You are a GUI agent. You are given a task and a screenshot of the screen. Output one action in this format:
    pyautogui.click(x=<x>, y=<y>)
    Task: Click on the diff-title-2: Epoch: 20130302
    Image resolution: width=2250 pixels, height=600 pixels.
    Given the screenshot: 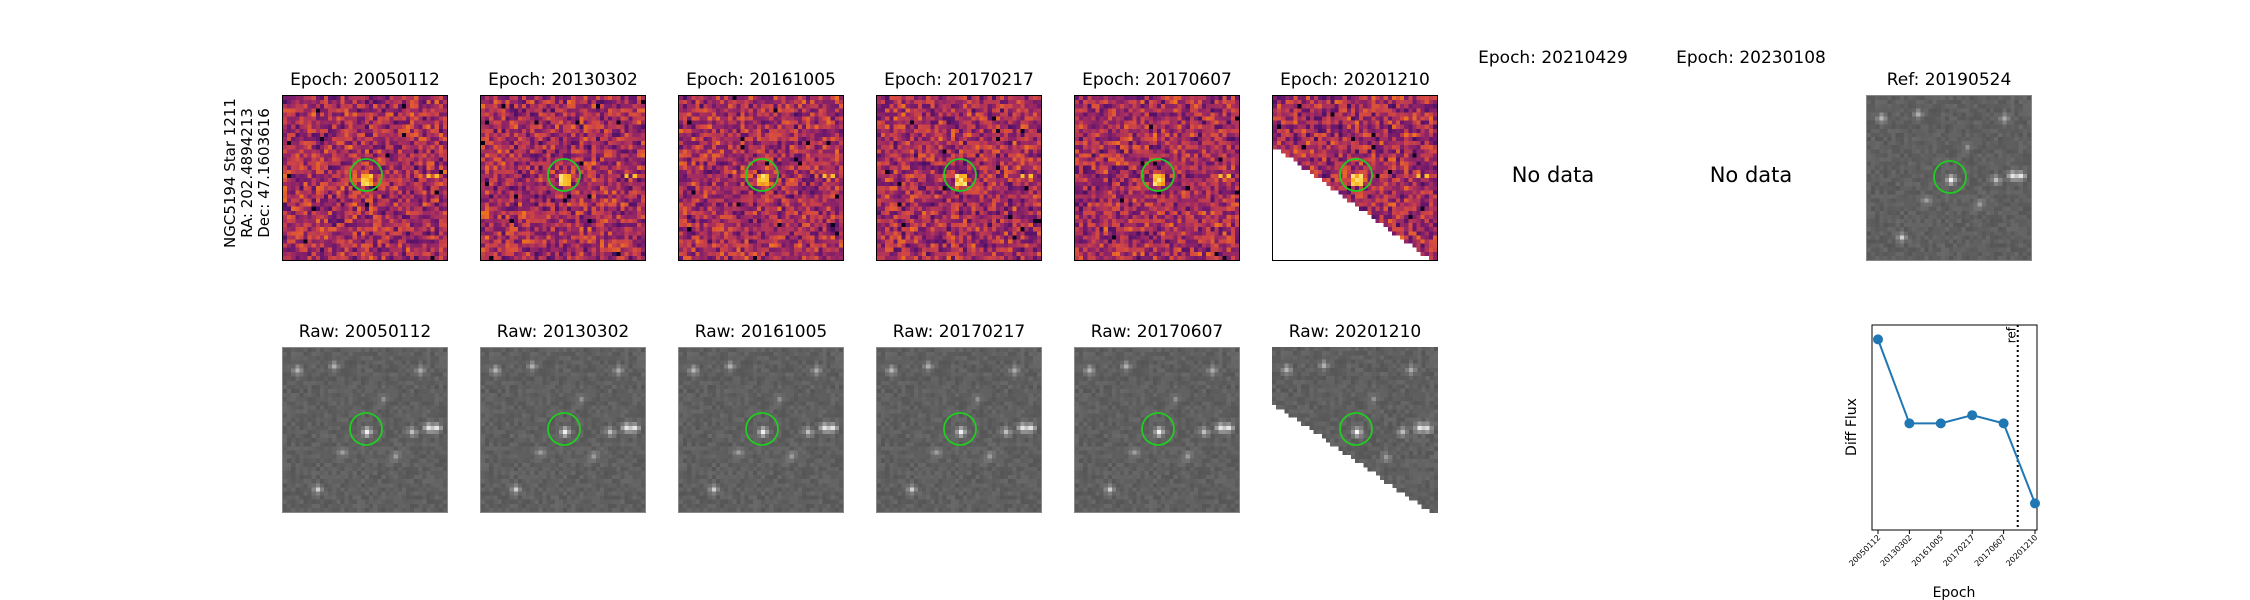 What is the action you would take?
    pyautogui.click(x=563, y=80)
    